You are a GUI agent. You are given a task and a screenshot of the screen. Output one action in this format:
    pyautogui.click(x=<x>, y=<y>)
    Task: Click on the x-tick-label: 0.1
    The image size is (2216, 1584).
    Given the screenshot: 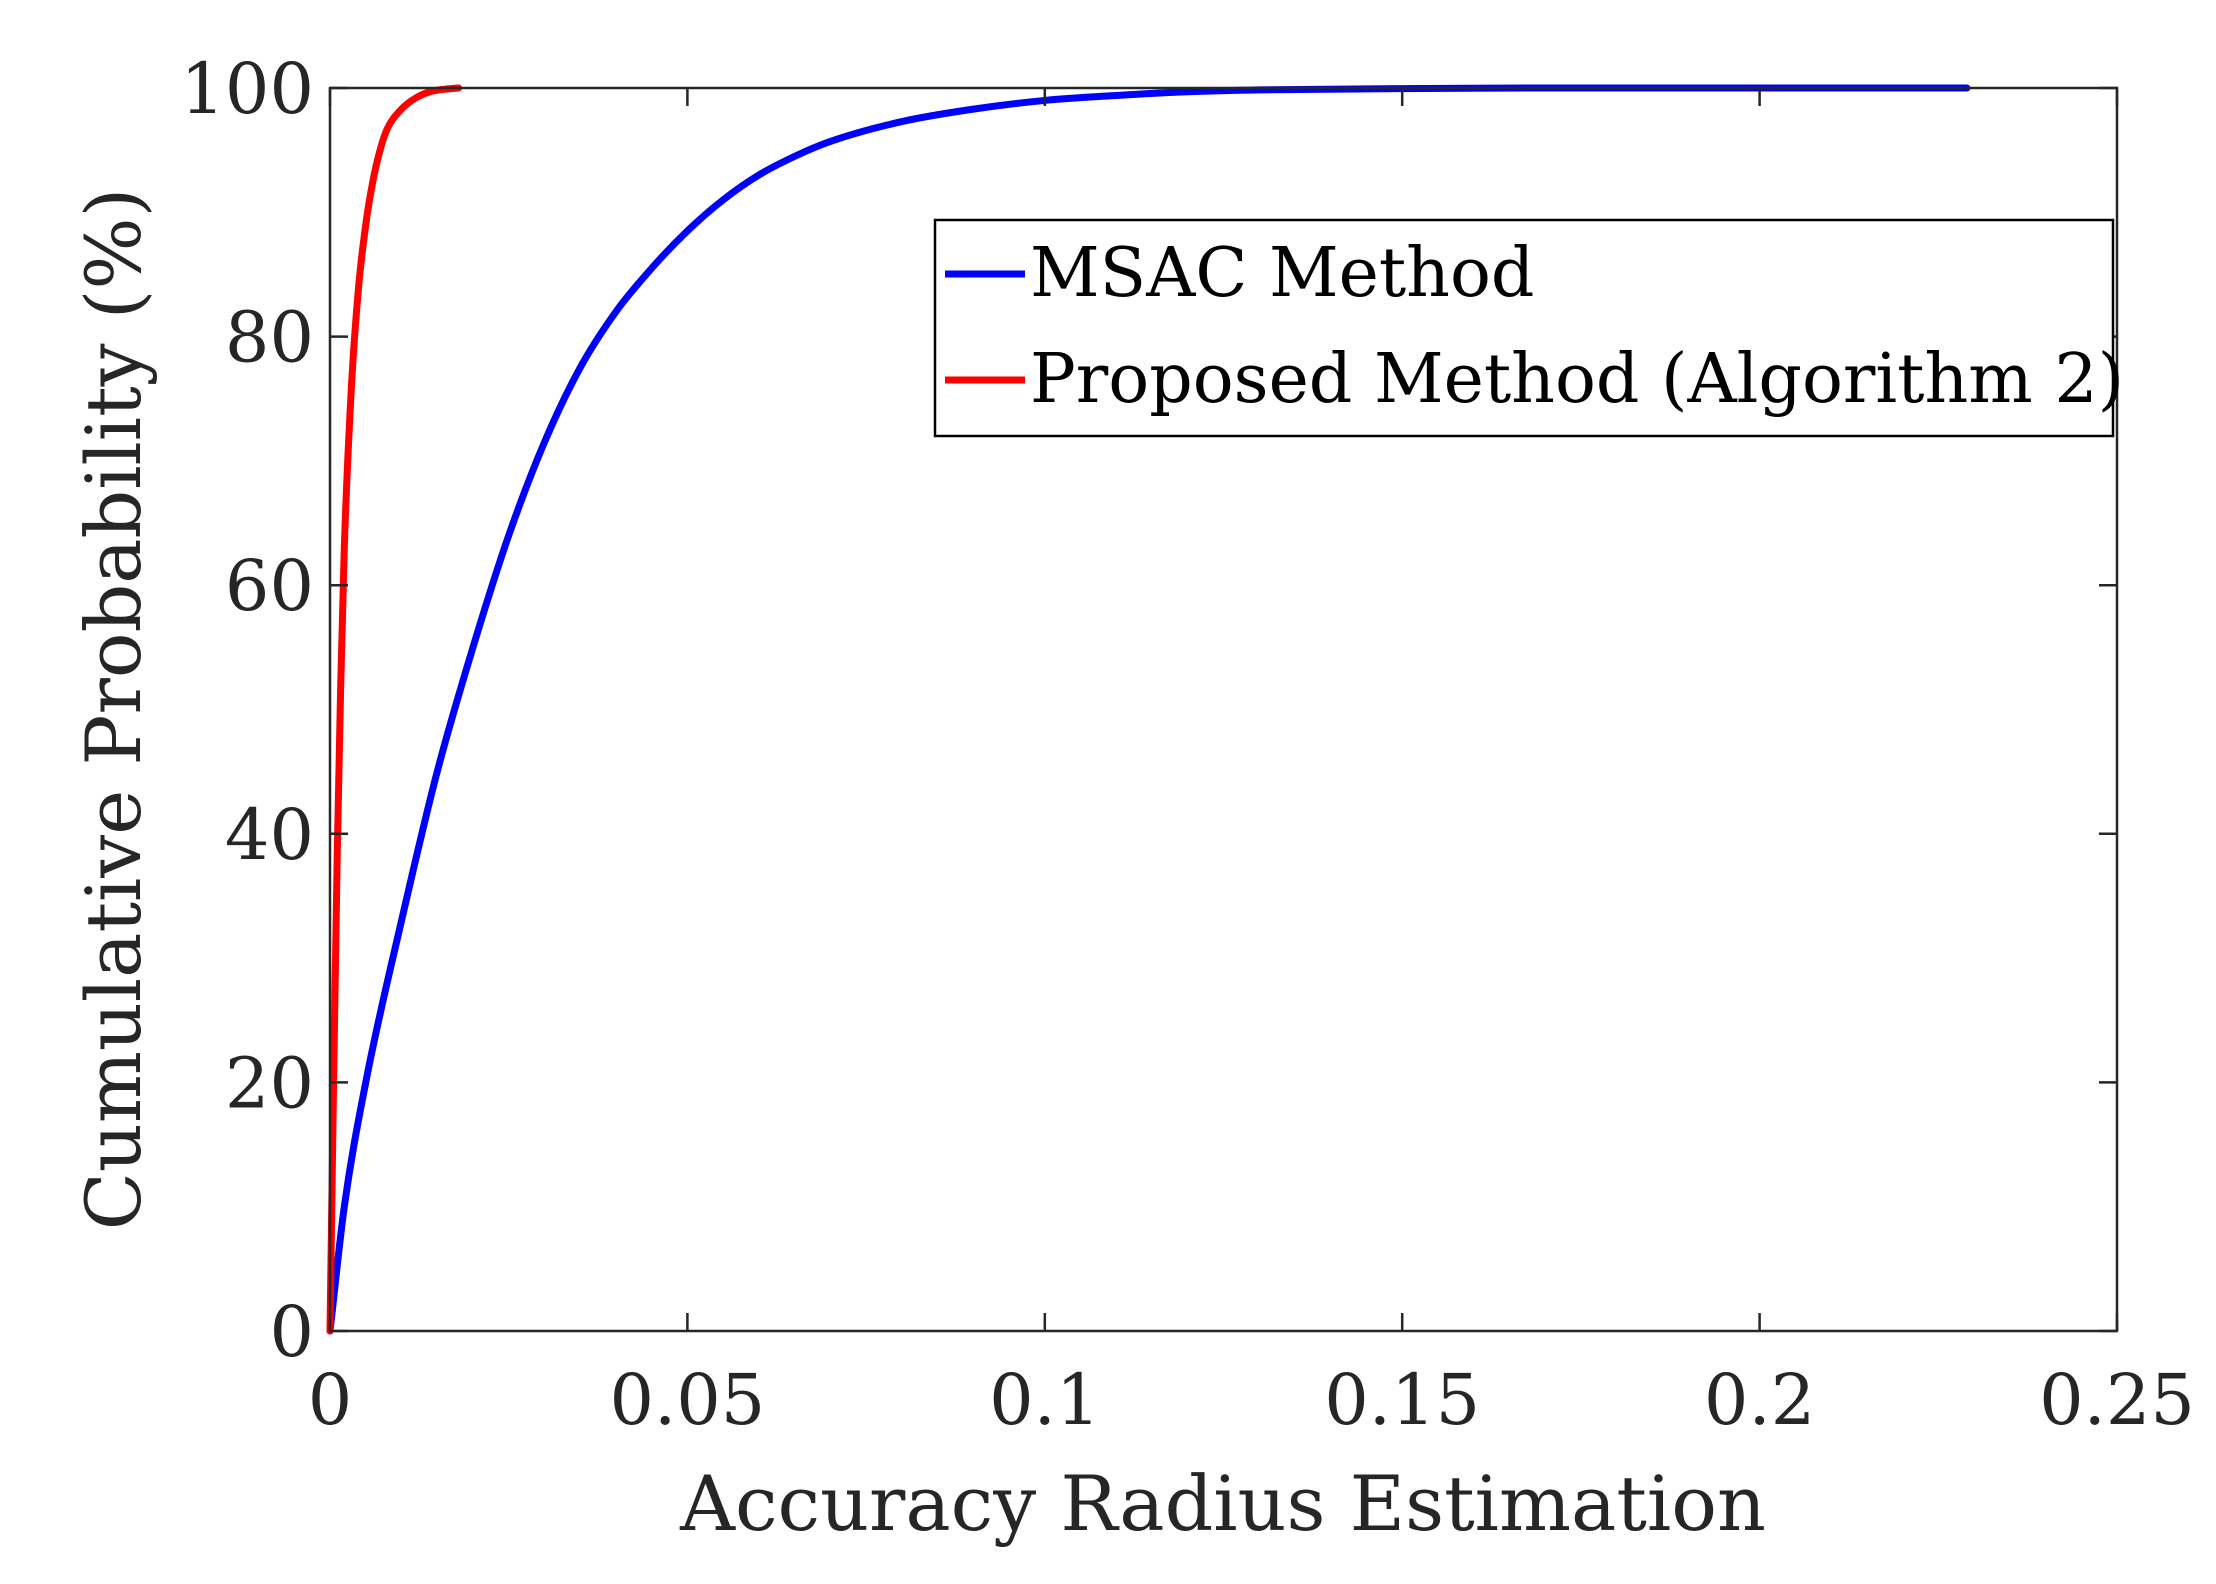 What is the action you would take?
    pyautogui.click(x=1044, y=1400)
    